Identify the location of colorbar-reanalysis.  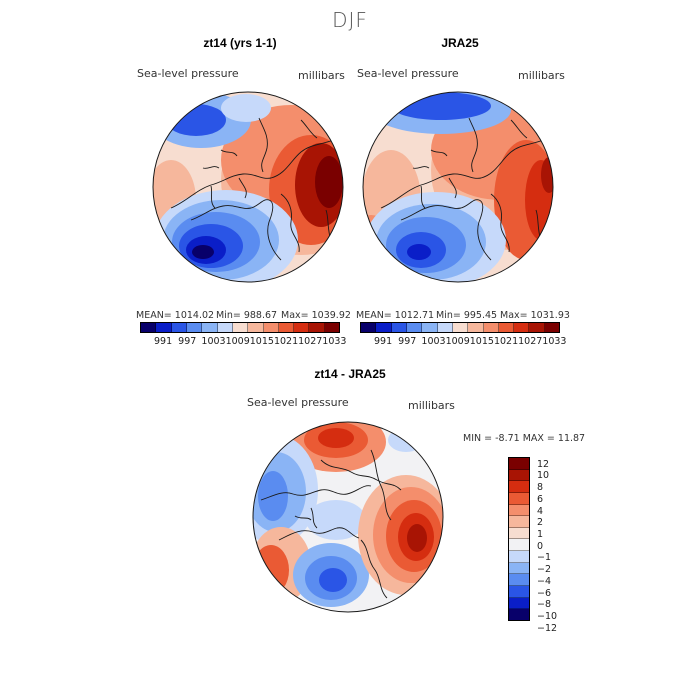
(460, 327).